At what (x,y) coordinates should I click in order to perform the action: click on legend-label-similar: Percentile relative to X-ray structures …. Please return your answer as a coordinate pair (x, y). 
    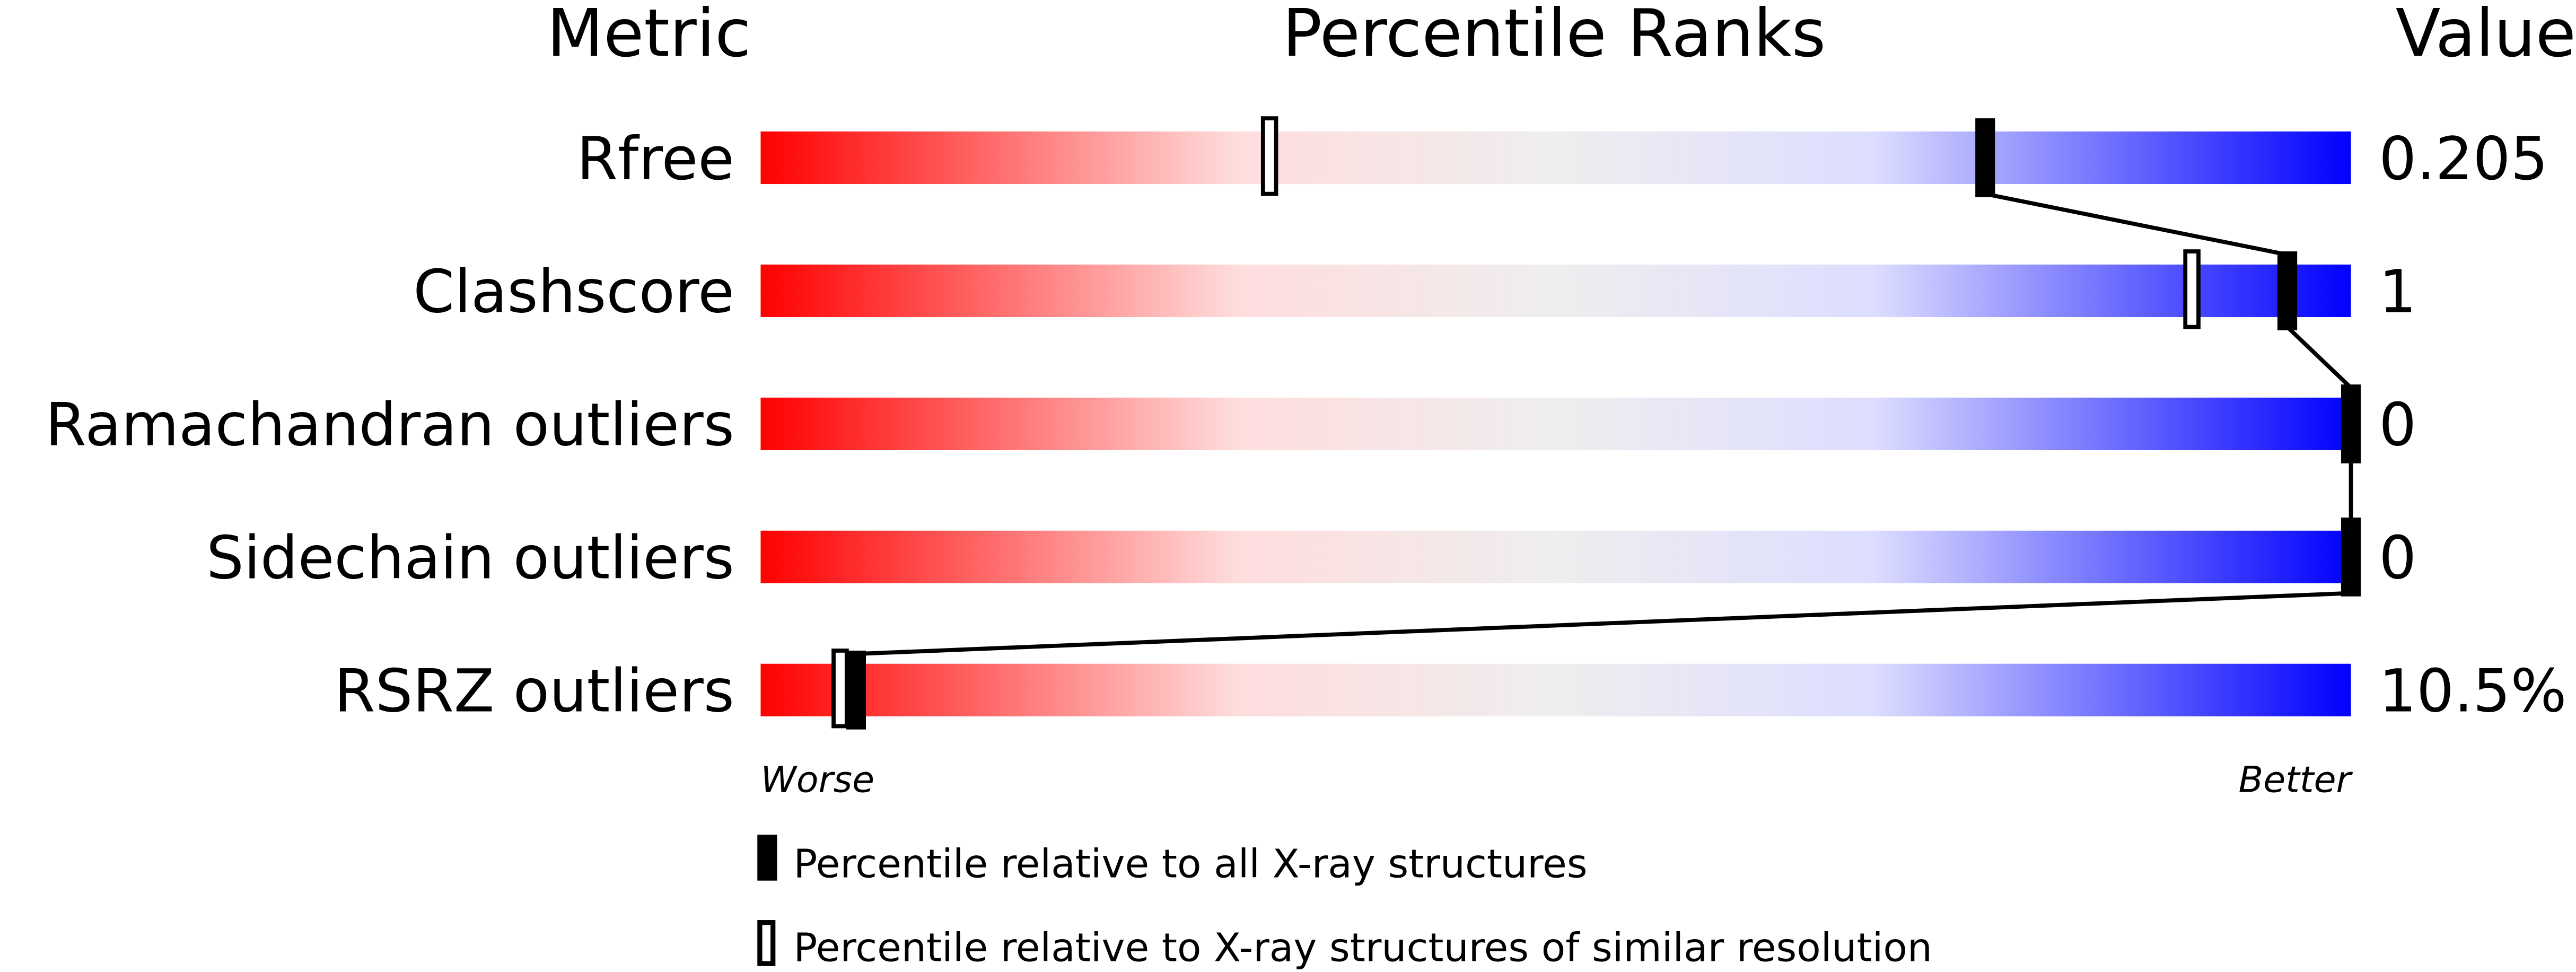
    Looking at the image, I should click on (1362, 948).